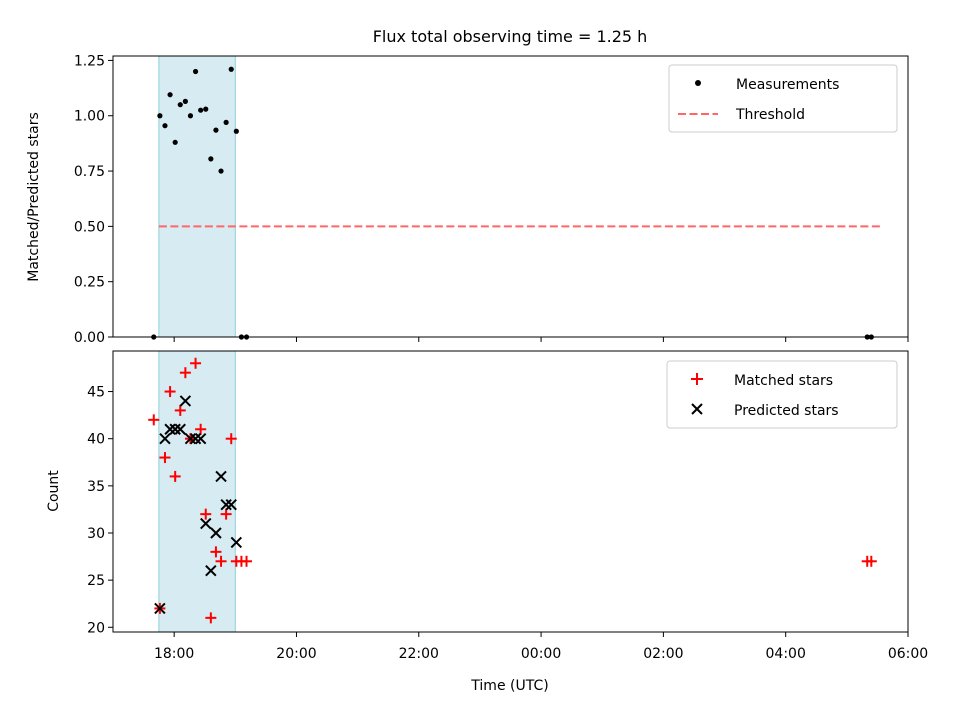  What do you see at coordinates (786, 411) in the screenshot?
I see `predicted-legend-label: Predicted stars` at bounding box center [786, 411].